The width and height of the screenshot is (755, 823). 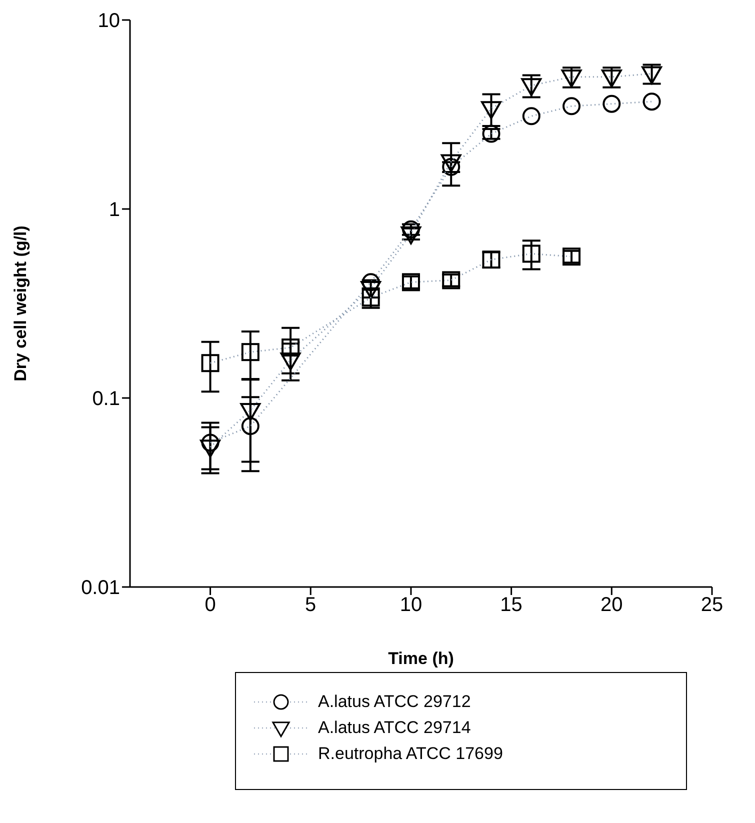 What do you see at coordinates (106, 399) in the screenshot?
I see `y-tick-label: 0.1` at bounding box center [106, 399].